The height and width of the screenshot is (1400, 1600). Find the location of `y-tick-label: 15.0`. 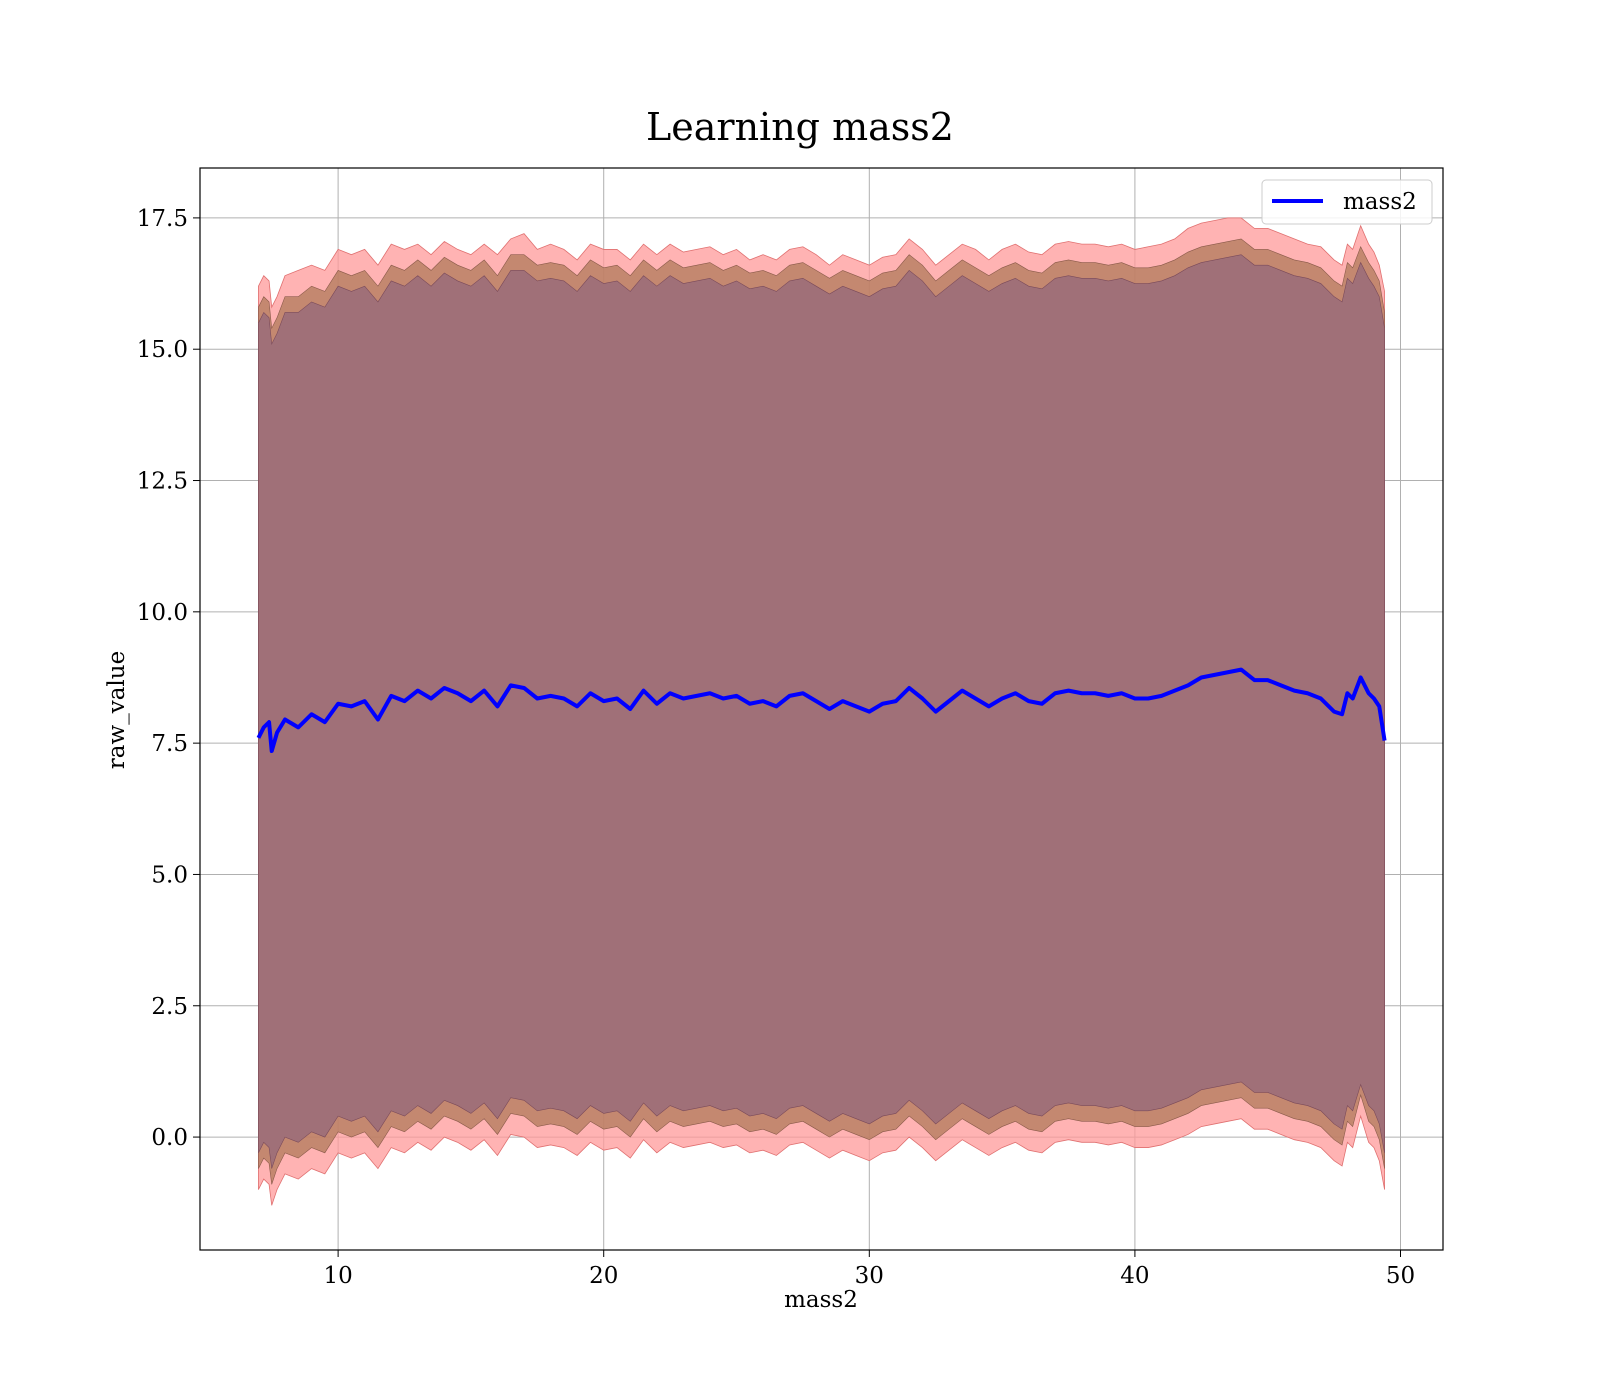

y-tick-label: 15.0 is located at coordinates (162, 350).